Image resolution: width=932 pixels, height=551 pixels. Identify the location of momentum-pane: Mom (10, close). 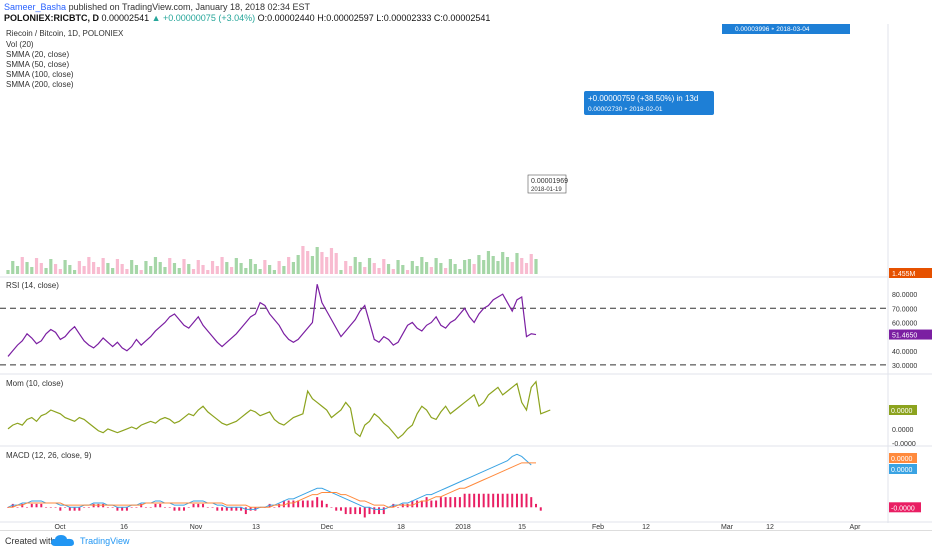
(278, 409).